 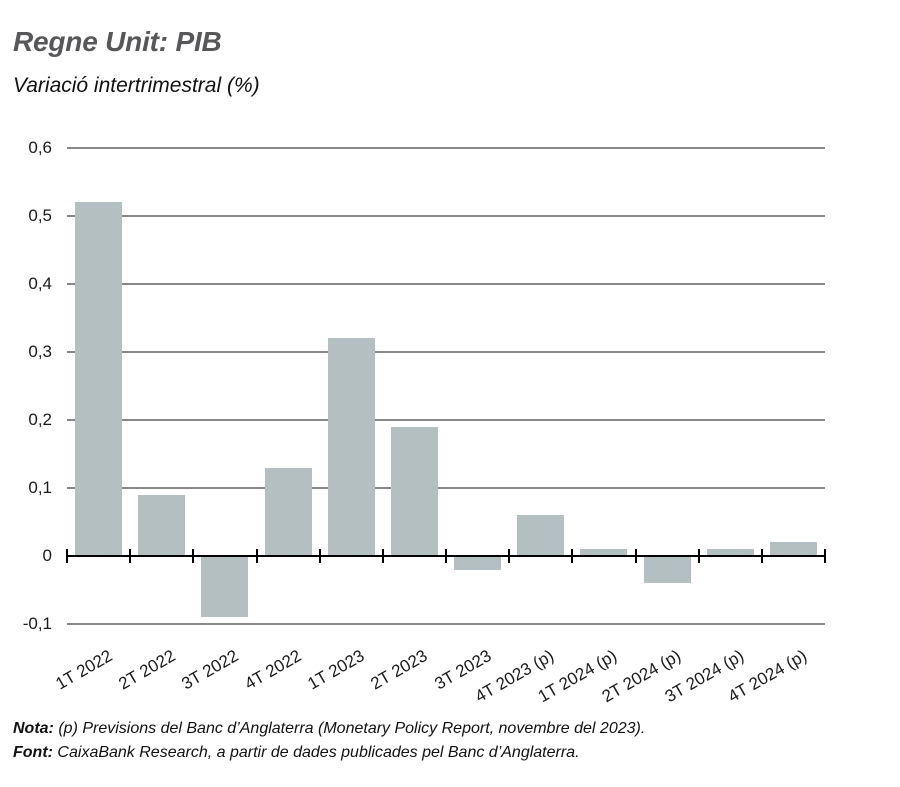 I want to click on y-axis-tick-label: 0, so click(x=47, y=555).